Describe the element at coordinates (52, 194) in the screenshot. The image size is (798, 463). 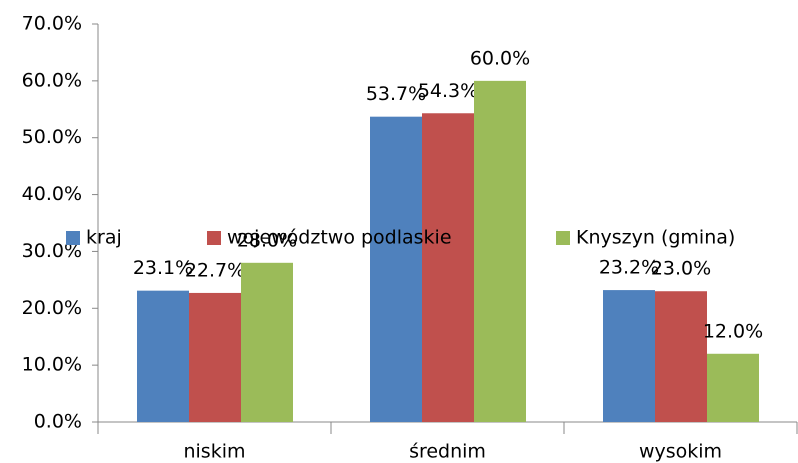
I see `y-tick-label: 40.0%` at that location.